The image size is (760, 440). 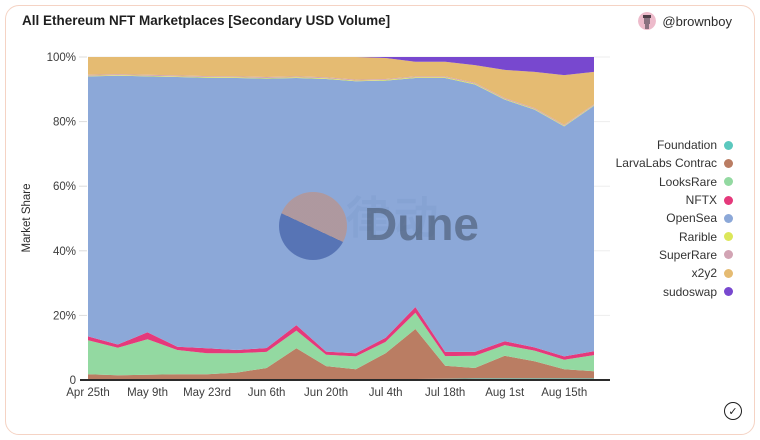 I want to click on y-tick-label: 60%, so click(x=64, y=187).